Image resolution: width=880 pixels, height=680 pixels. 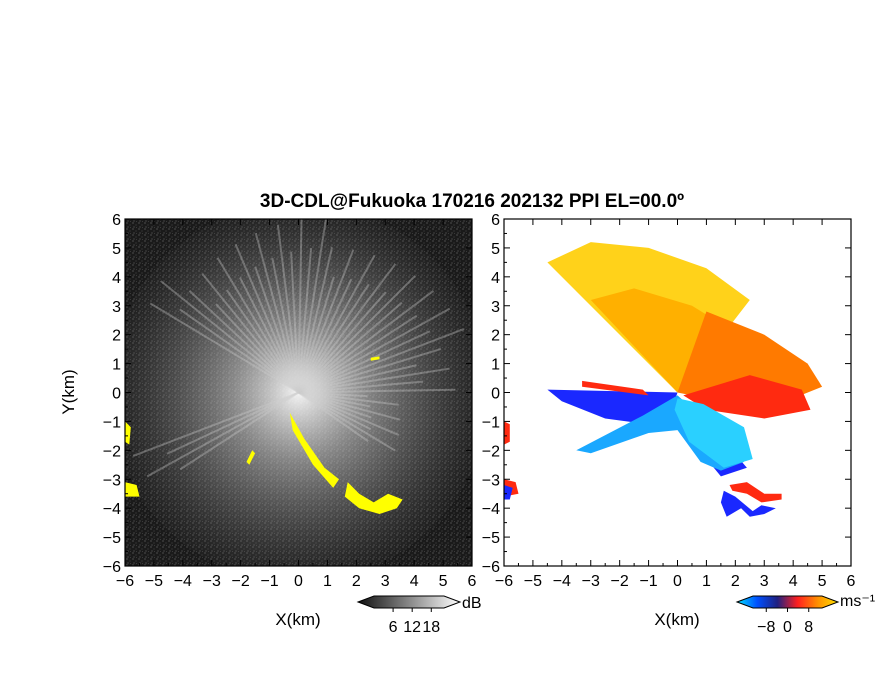 What do you see at coordinates (116, 220) in the screenshot?
I see `reflectivity-ytick-label: 6` at bounding box center [116, 220].